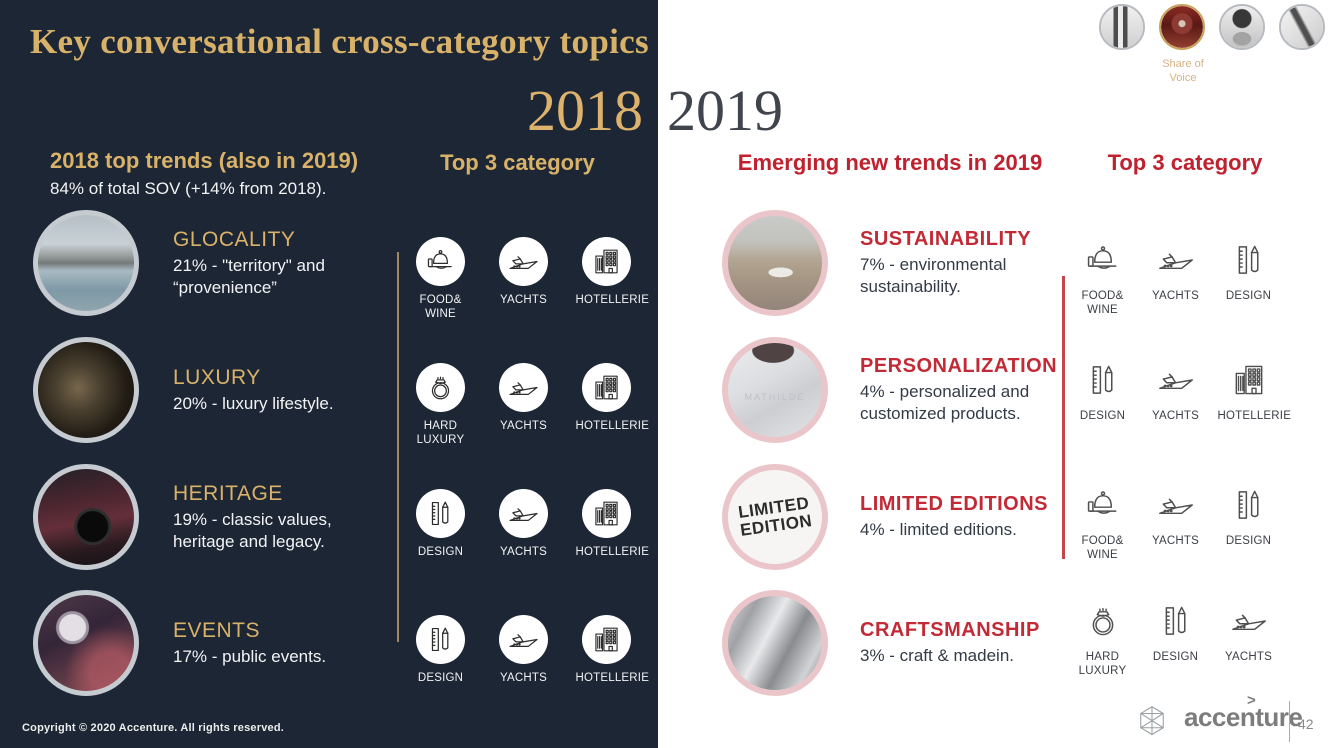 This screenshot has height=748, width=1333. Describe the element at coordinates (517, 162) in the screenshot. I see `left-top3-header: Top 3 category` at that location.